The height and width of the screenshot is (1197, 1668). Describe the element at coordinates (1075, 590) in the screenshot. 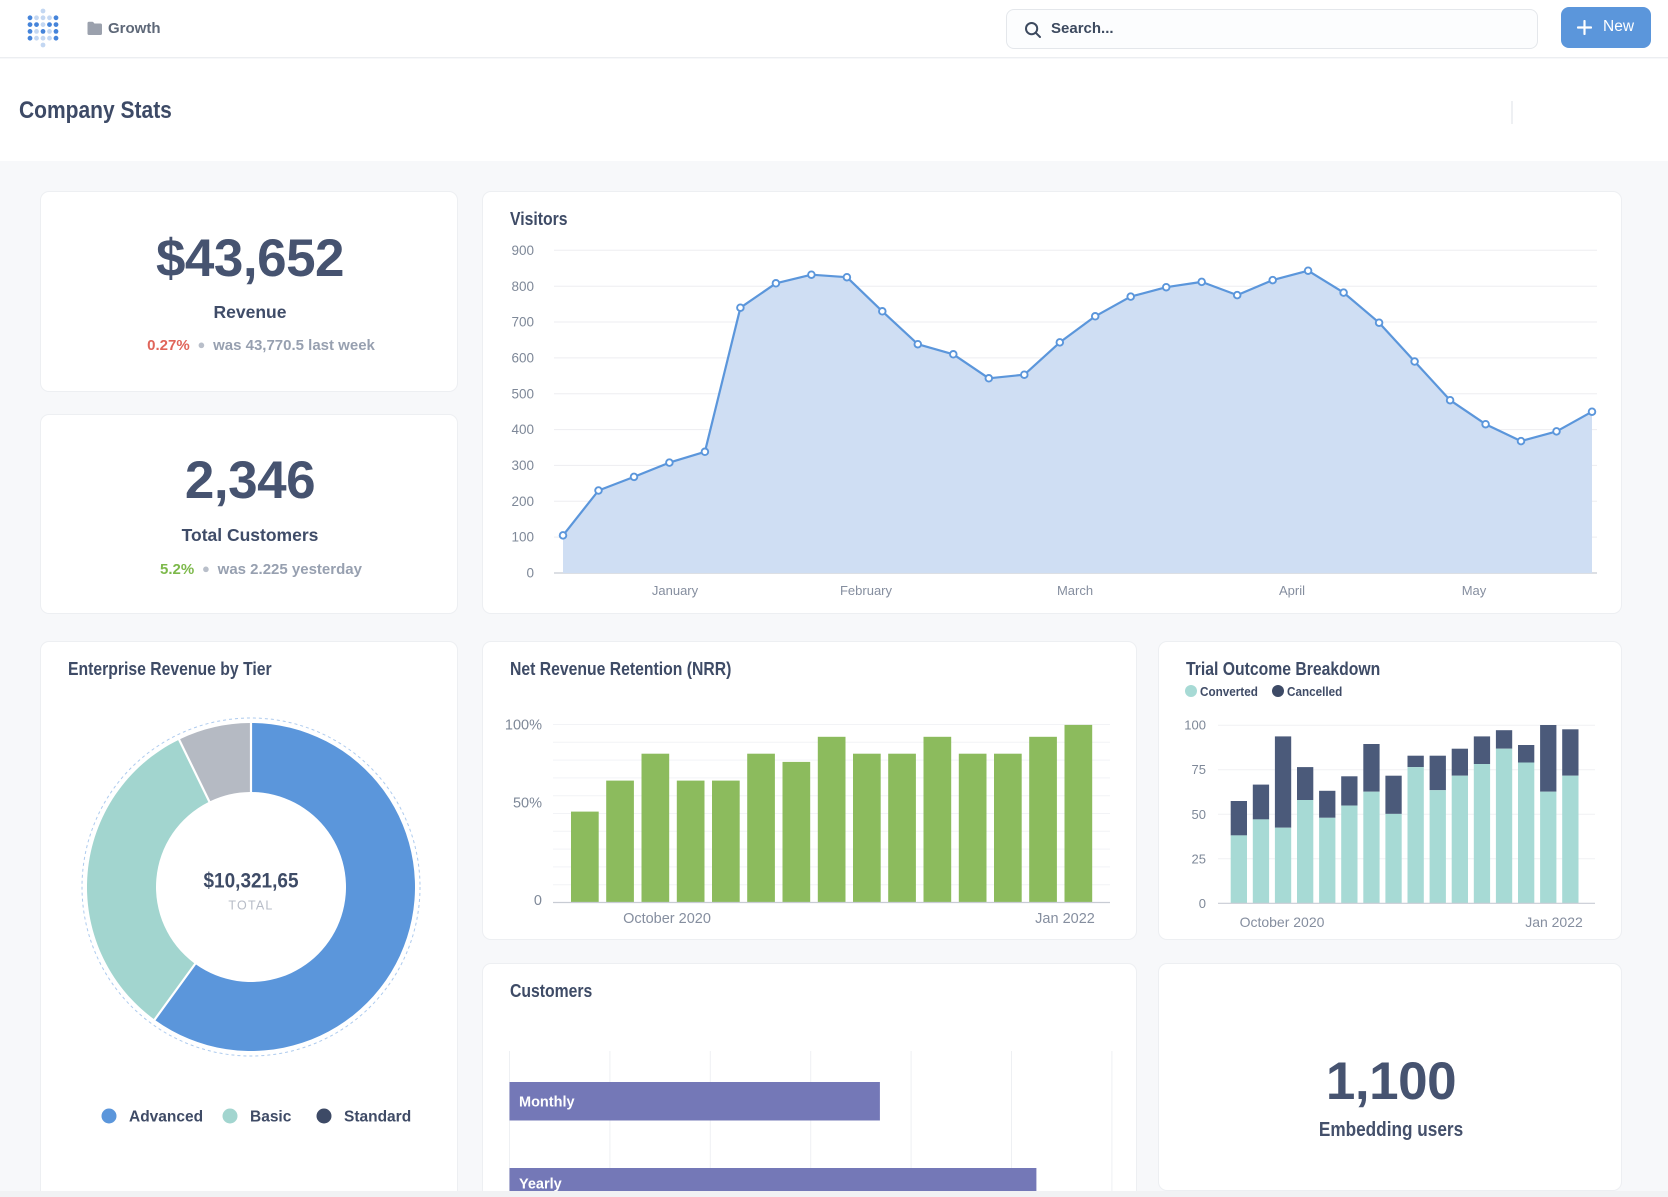

I see `svg-text: March` at that location.